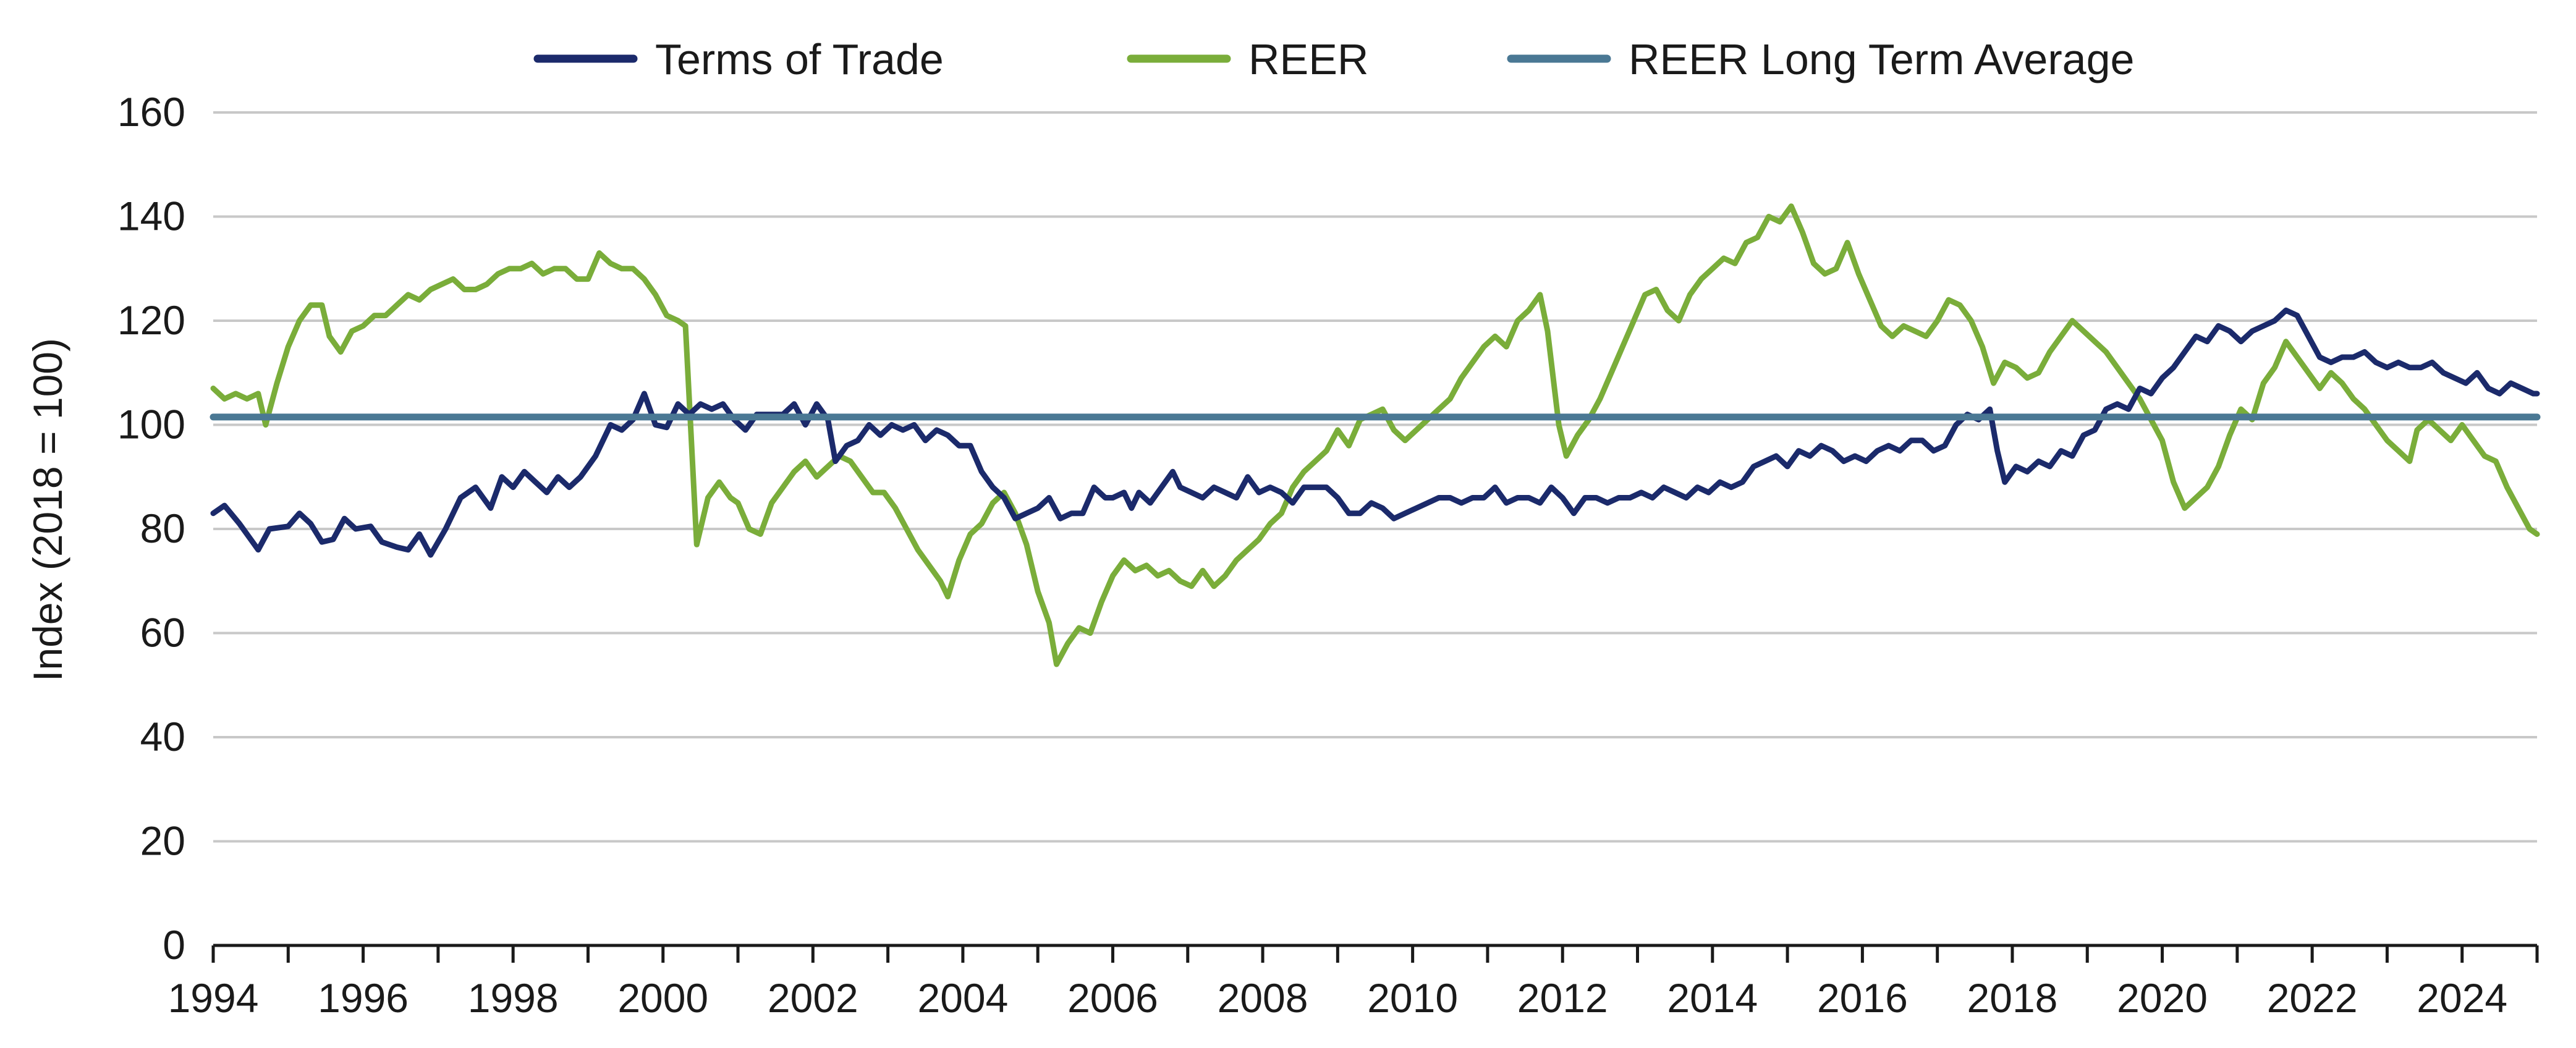 This screenshot has width=2576, height=1048. Describe the element at coordinates (162, 633) in the screenshot. I see `y-tick-label-60: 60` at that location.